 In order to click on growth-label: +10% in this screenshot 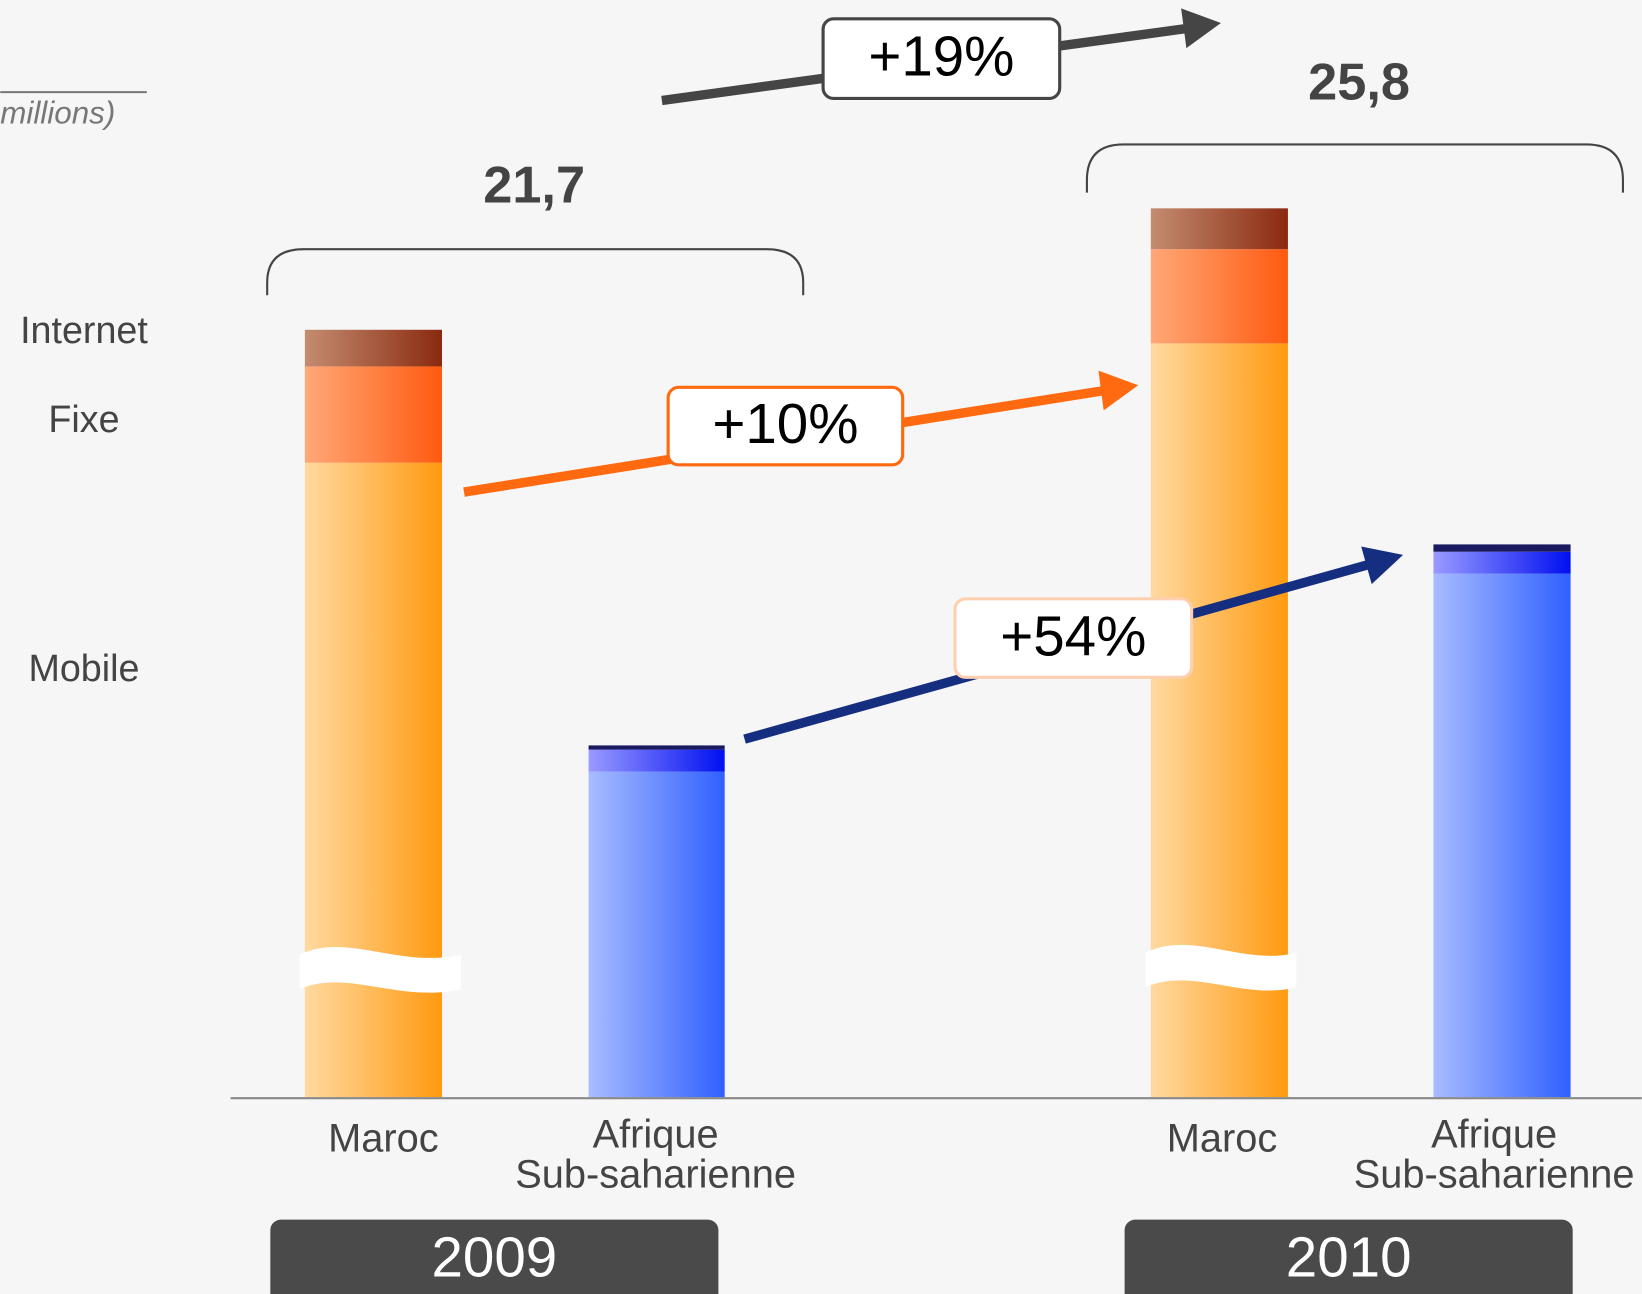, I will do `click(785, 423)`.